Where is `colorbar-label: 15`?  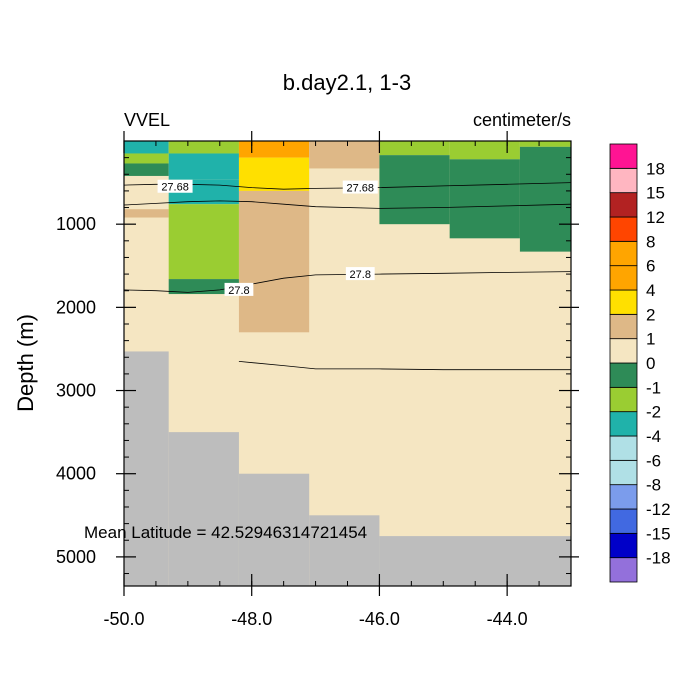
colorbar-label: 15 is located at coordinates (655, 193).